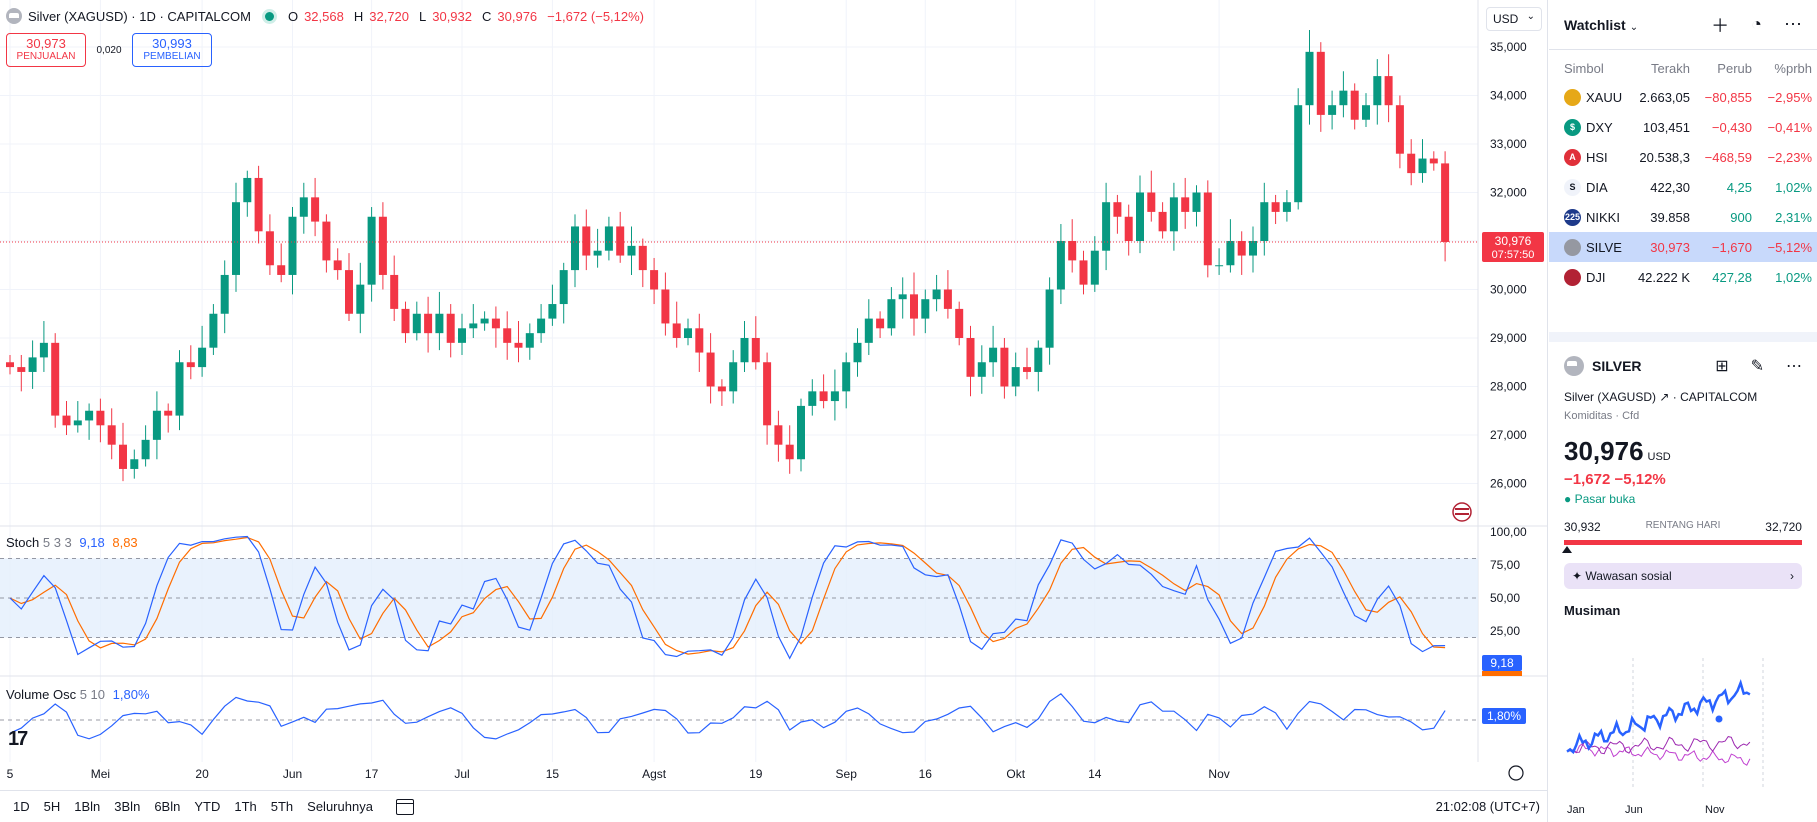 The image size is (1817, 822). I want to click on tradingview-logo-icon: 17, so click(18, 739).